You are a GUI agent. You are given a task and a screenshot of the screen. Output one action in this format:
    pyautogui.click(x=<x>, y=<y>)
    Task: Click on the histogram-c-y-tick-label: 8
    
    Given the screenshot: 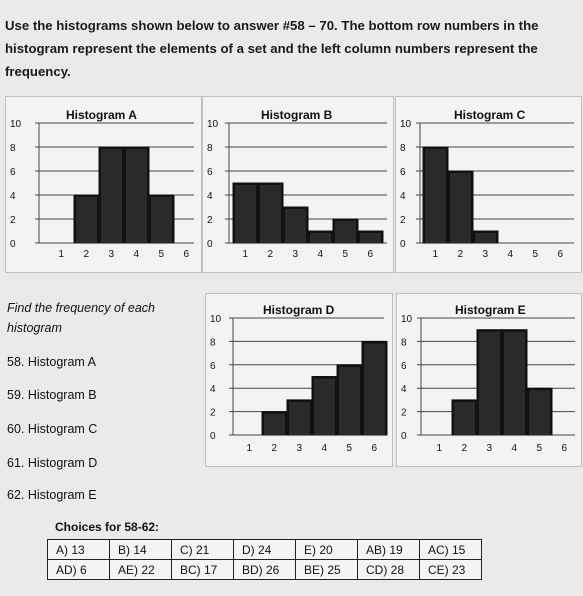 What is the action you would take?
    pyautogui.click(x=403, y=148)
    